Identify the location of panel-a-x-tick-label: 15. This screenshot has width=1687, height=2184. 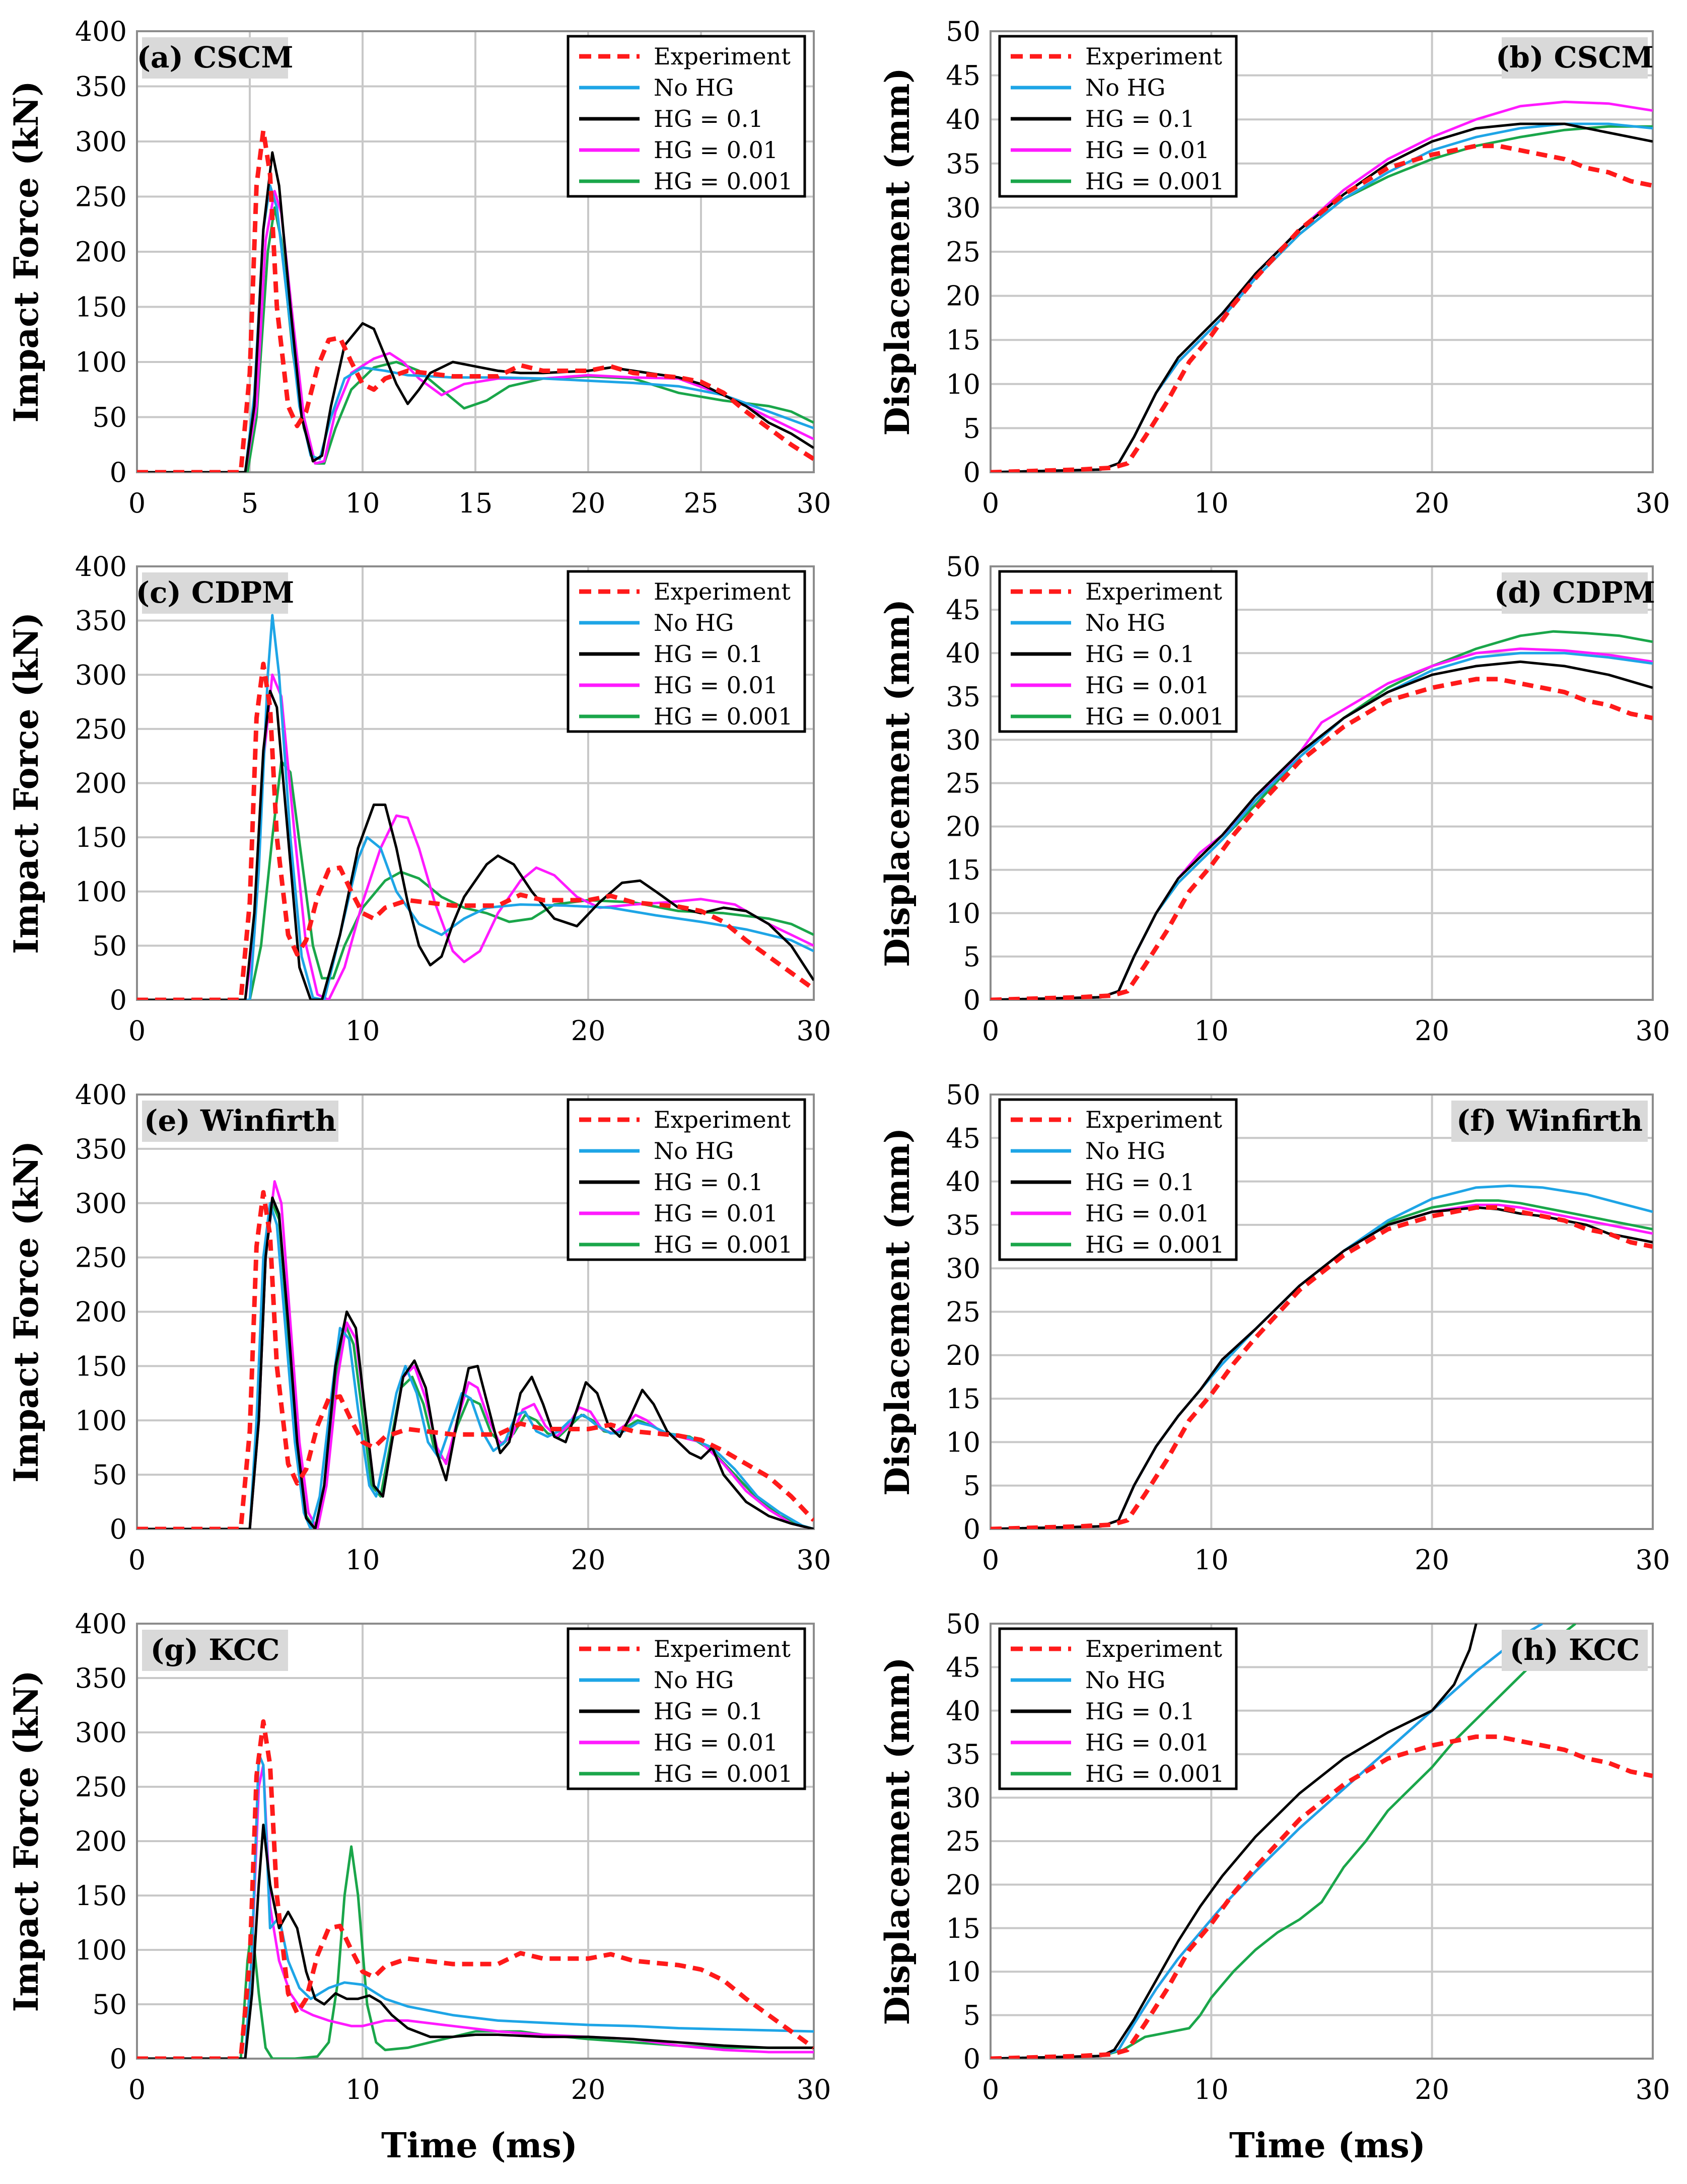
(475, 503).